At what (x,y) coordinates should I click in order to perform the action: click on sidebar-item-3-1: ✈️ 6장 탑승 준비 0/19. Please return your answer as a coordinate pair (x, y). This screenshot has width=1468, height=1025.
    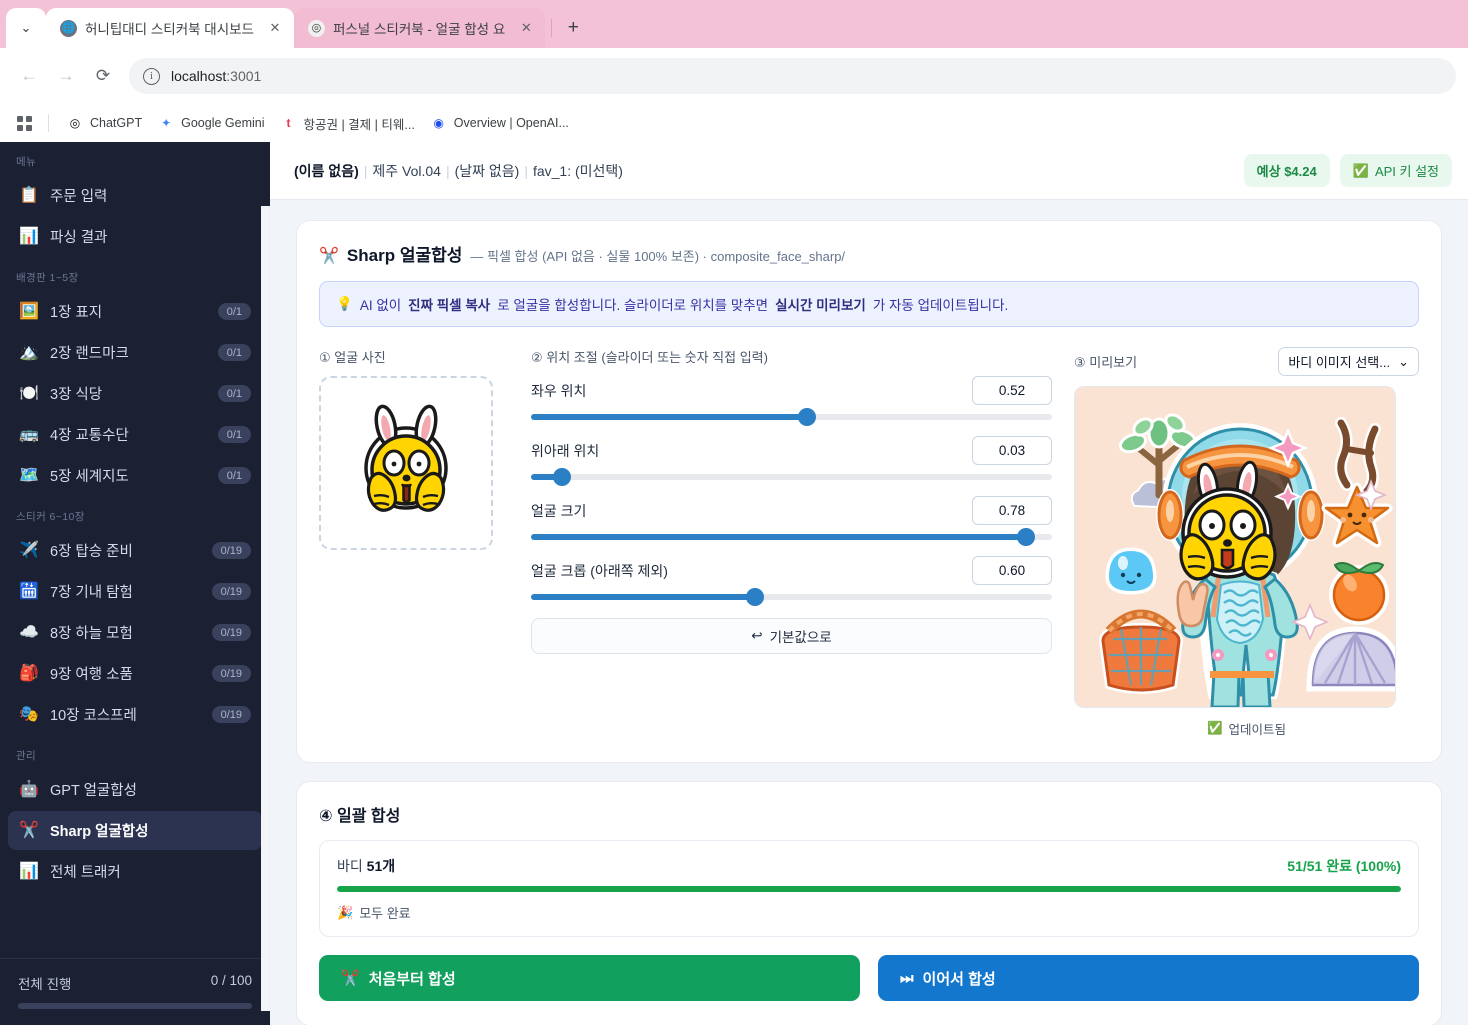
    Looking at the image, I should click on (135, 550).